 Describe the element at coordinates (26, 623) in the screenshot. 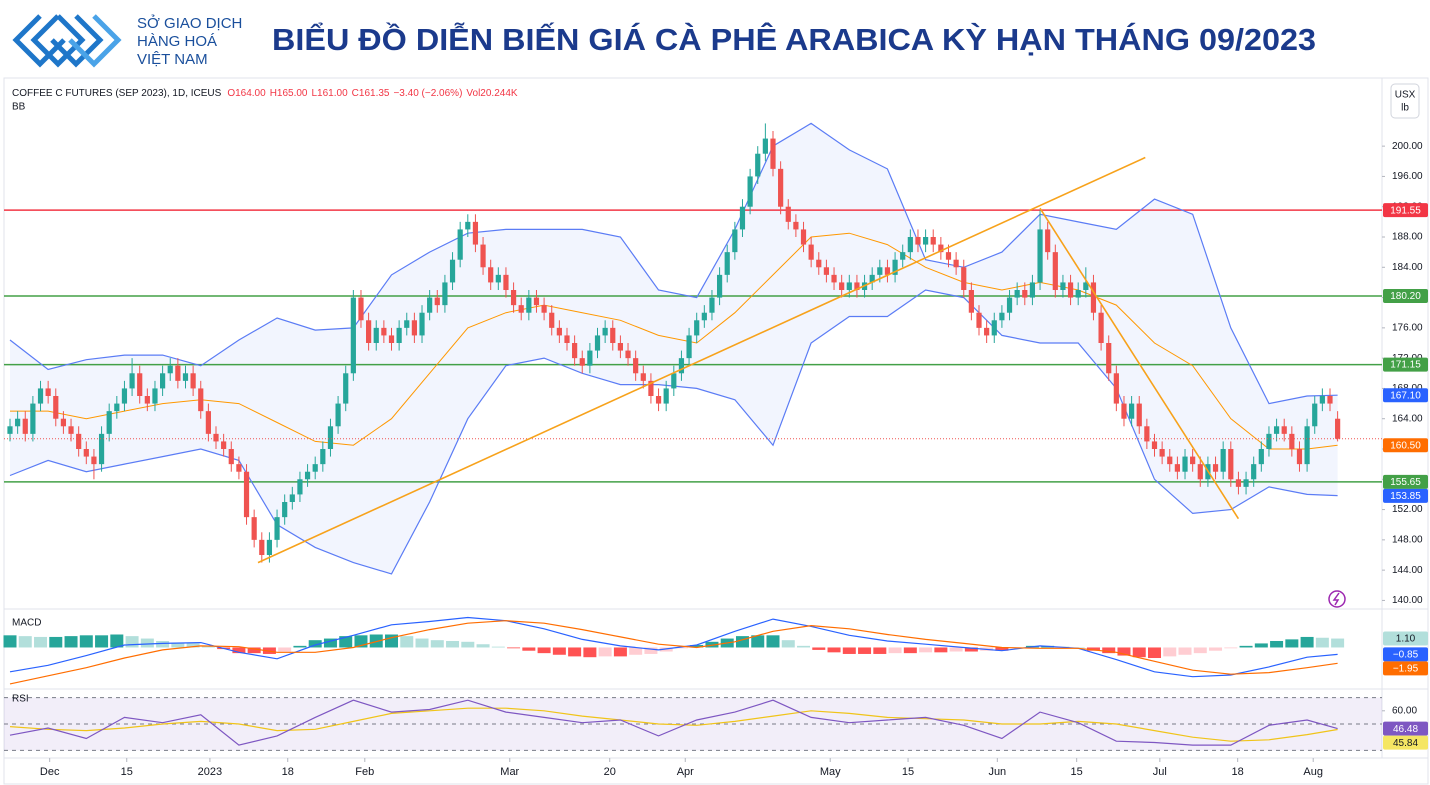

I see `pane-label: MACD` at that location.